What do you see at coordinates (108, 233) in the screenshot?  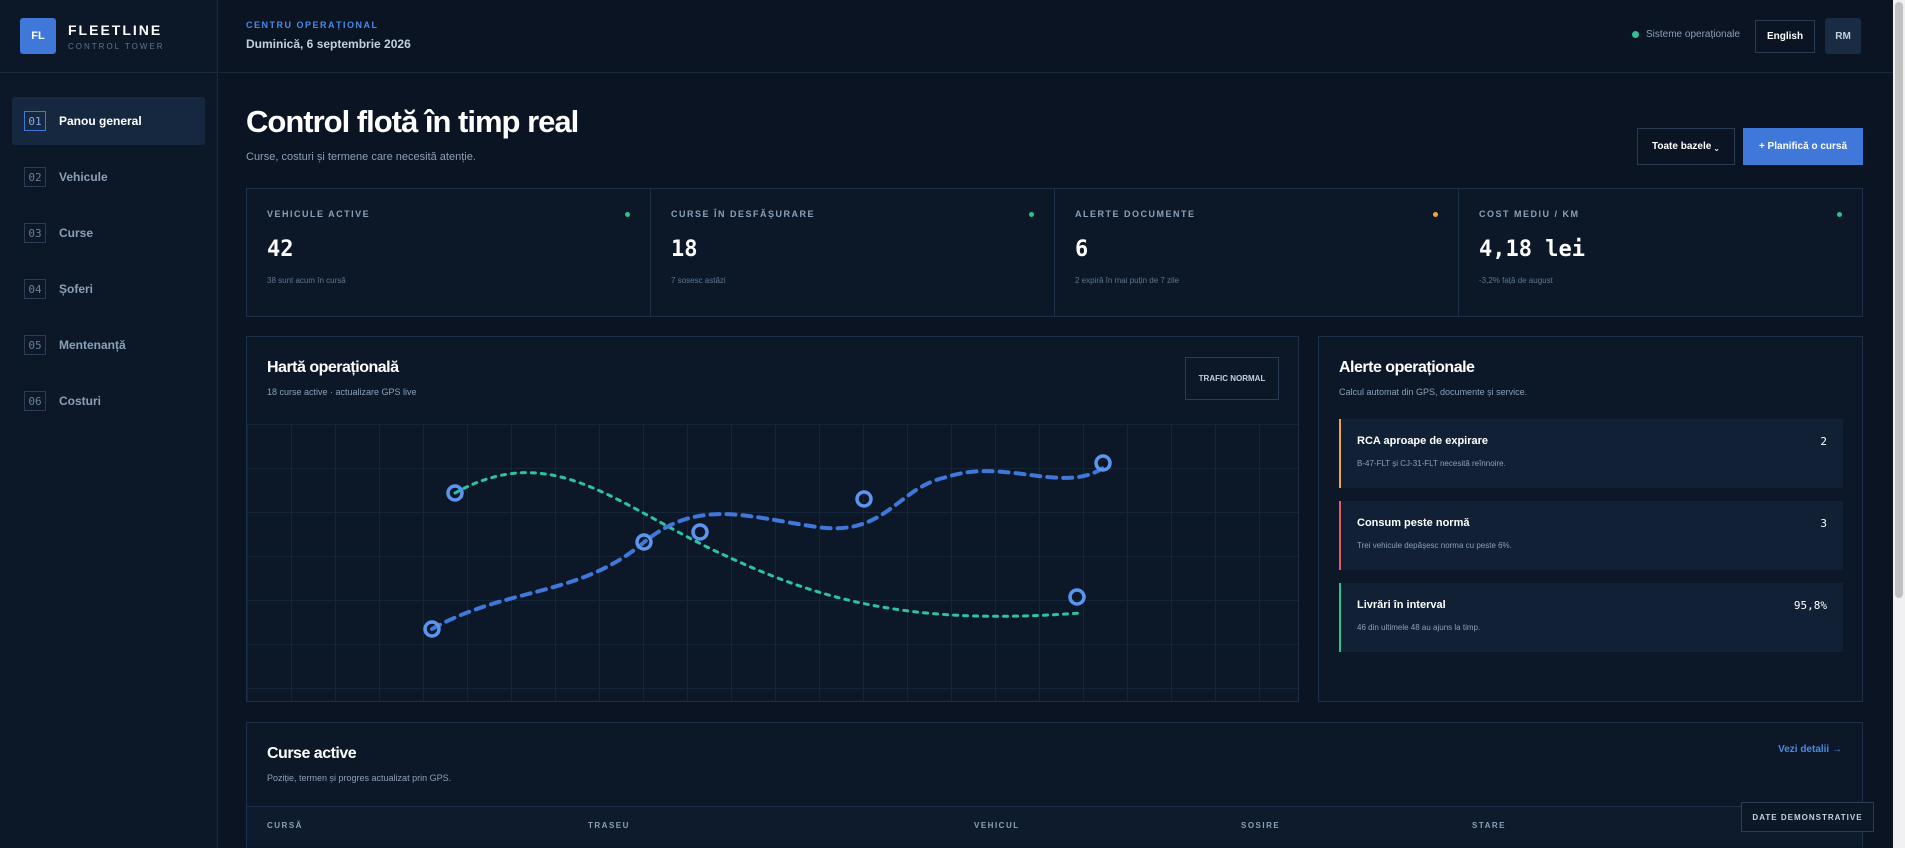 I see `sidebar-item-curse: 03 Curse` at bounding box center [108, 233].